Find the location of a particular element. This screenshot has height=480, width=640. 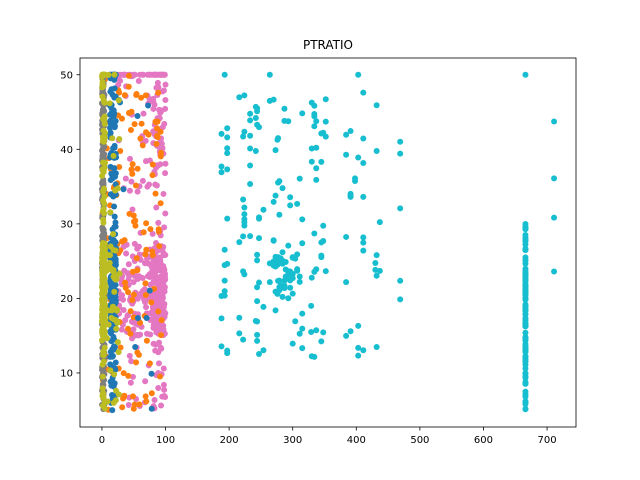

y-tick-label: 40 is located at coordinates (66, 150).